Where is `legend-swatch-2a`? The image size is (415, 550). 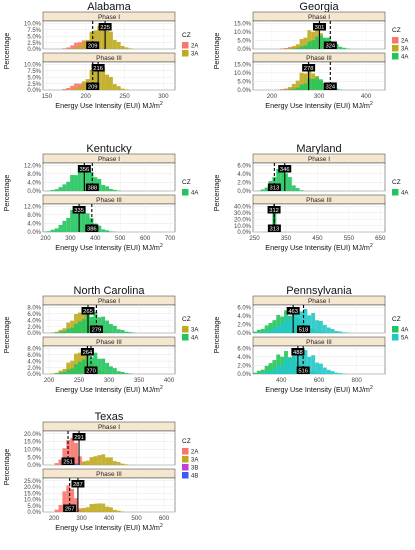 legend-swatch-2a is located at coordinates (185, 45).